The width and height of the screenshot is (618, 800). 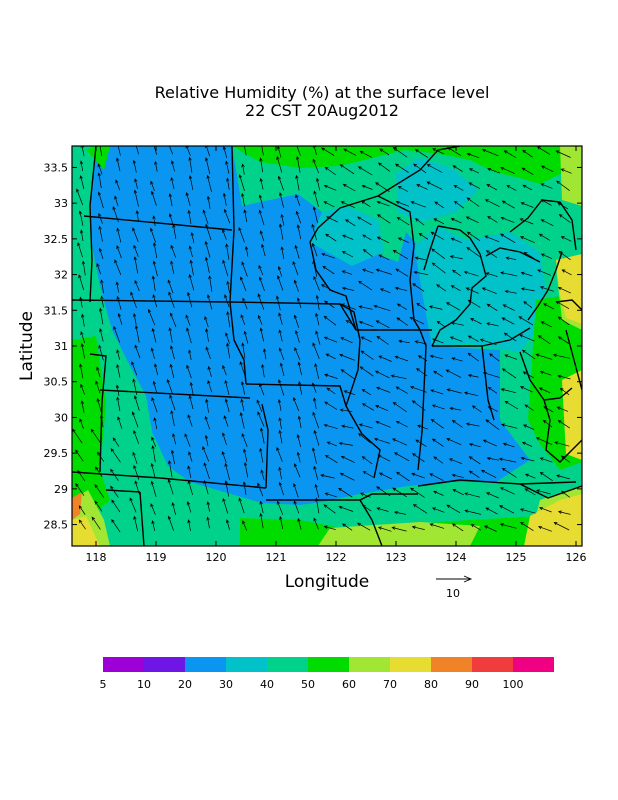 What do you see at coordinates (276, 557) in the screenshot?
I see `x-tick-label: 121` at bounding box center [276, 557].